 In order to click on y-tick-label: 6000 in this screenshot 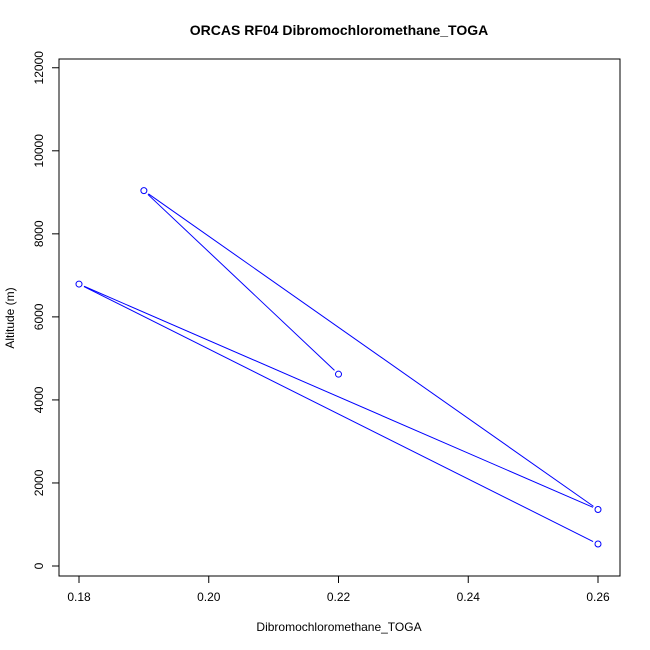, I will do `click(39, 316)`.